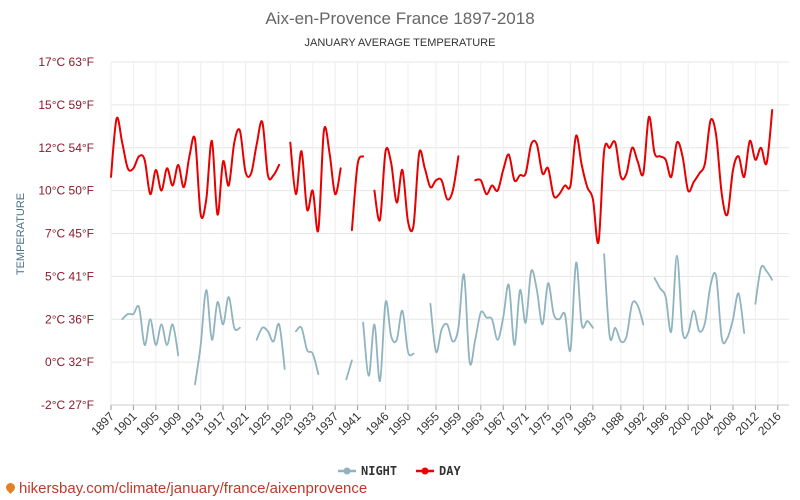 The image size is (800, 500). What do you see at coordinates (425, 471) in the screenshot?
I see `legend-day-marker` at bounding box center [425, 471].